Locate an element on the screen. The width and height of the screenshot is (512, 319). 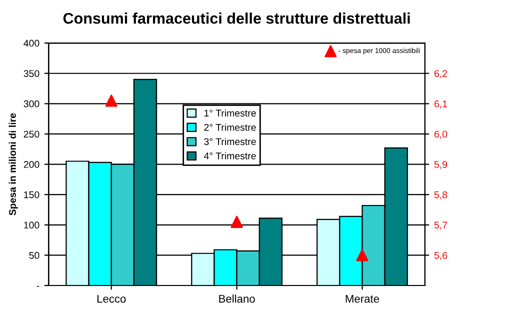
legend-label: 4° Trimestre is located at coordinates (230, 156).